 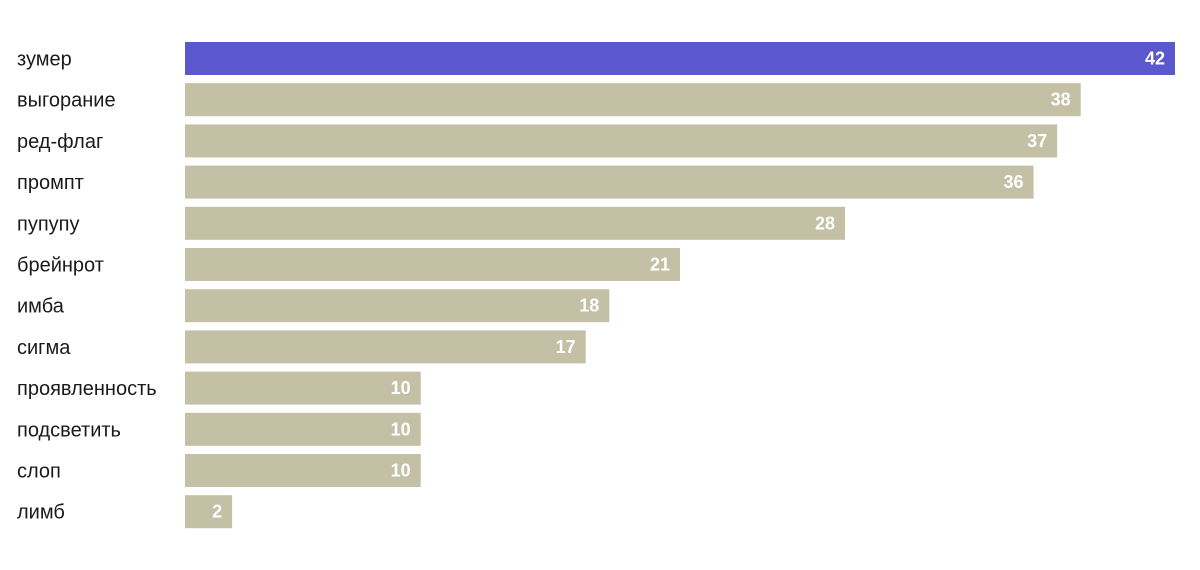 I want to click on bar-row: сигма 17, so click(x=301, y=347).